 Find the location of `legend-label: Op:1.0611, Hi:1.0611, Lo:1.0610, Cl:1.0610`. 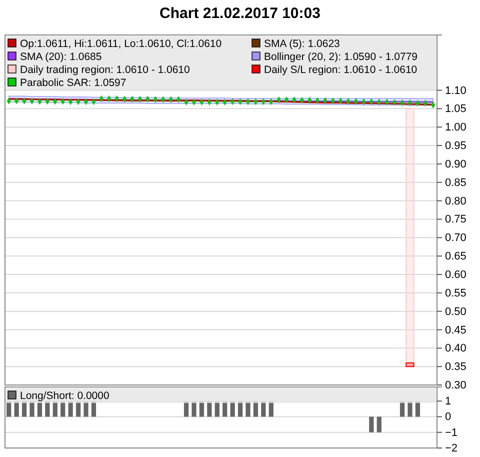

legend-label: Op:1.0611, Hi:1.0611, Lo:1.0610, Cl:1.0610 is located at coordinates (121, 44).